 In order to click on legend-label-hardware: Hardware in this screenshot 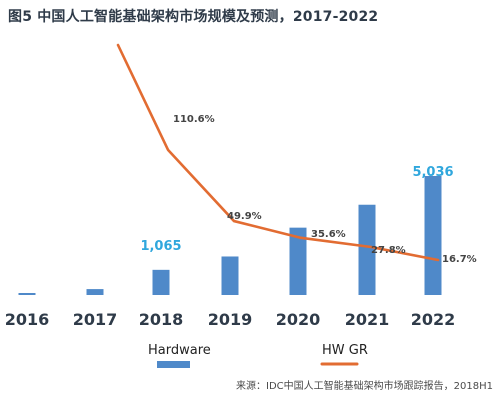, I will do `click(179, 350)`.